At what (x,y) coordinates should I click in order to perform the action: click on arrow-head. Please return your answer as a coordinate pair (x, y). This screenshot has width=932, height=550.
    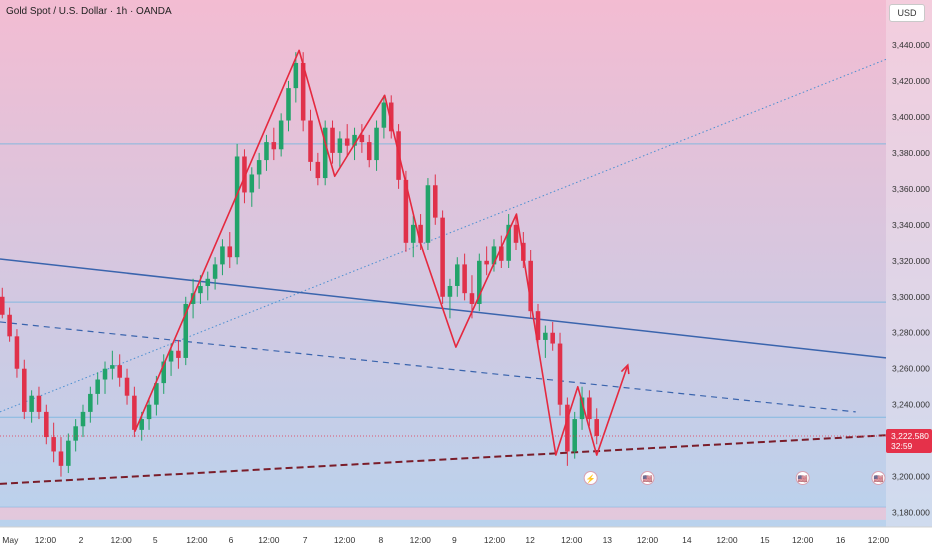
    Looking at the image, I should click on (625, 369).